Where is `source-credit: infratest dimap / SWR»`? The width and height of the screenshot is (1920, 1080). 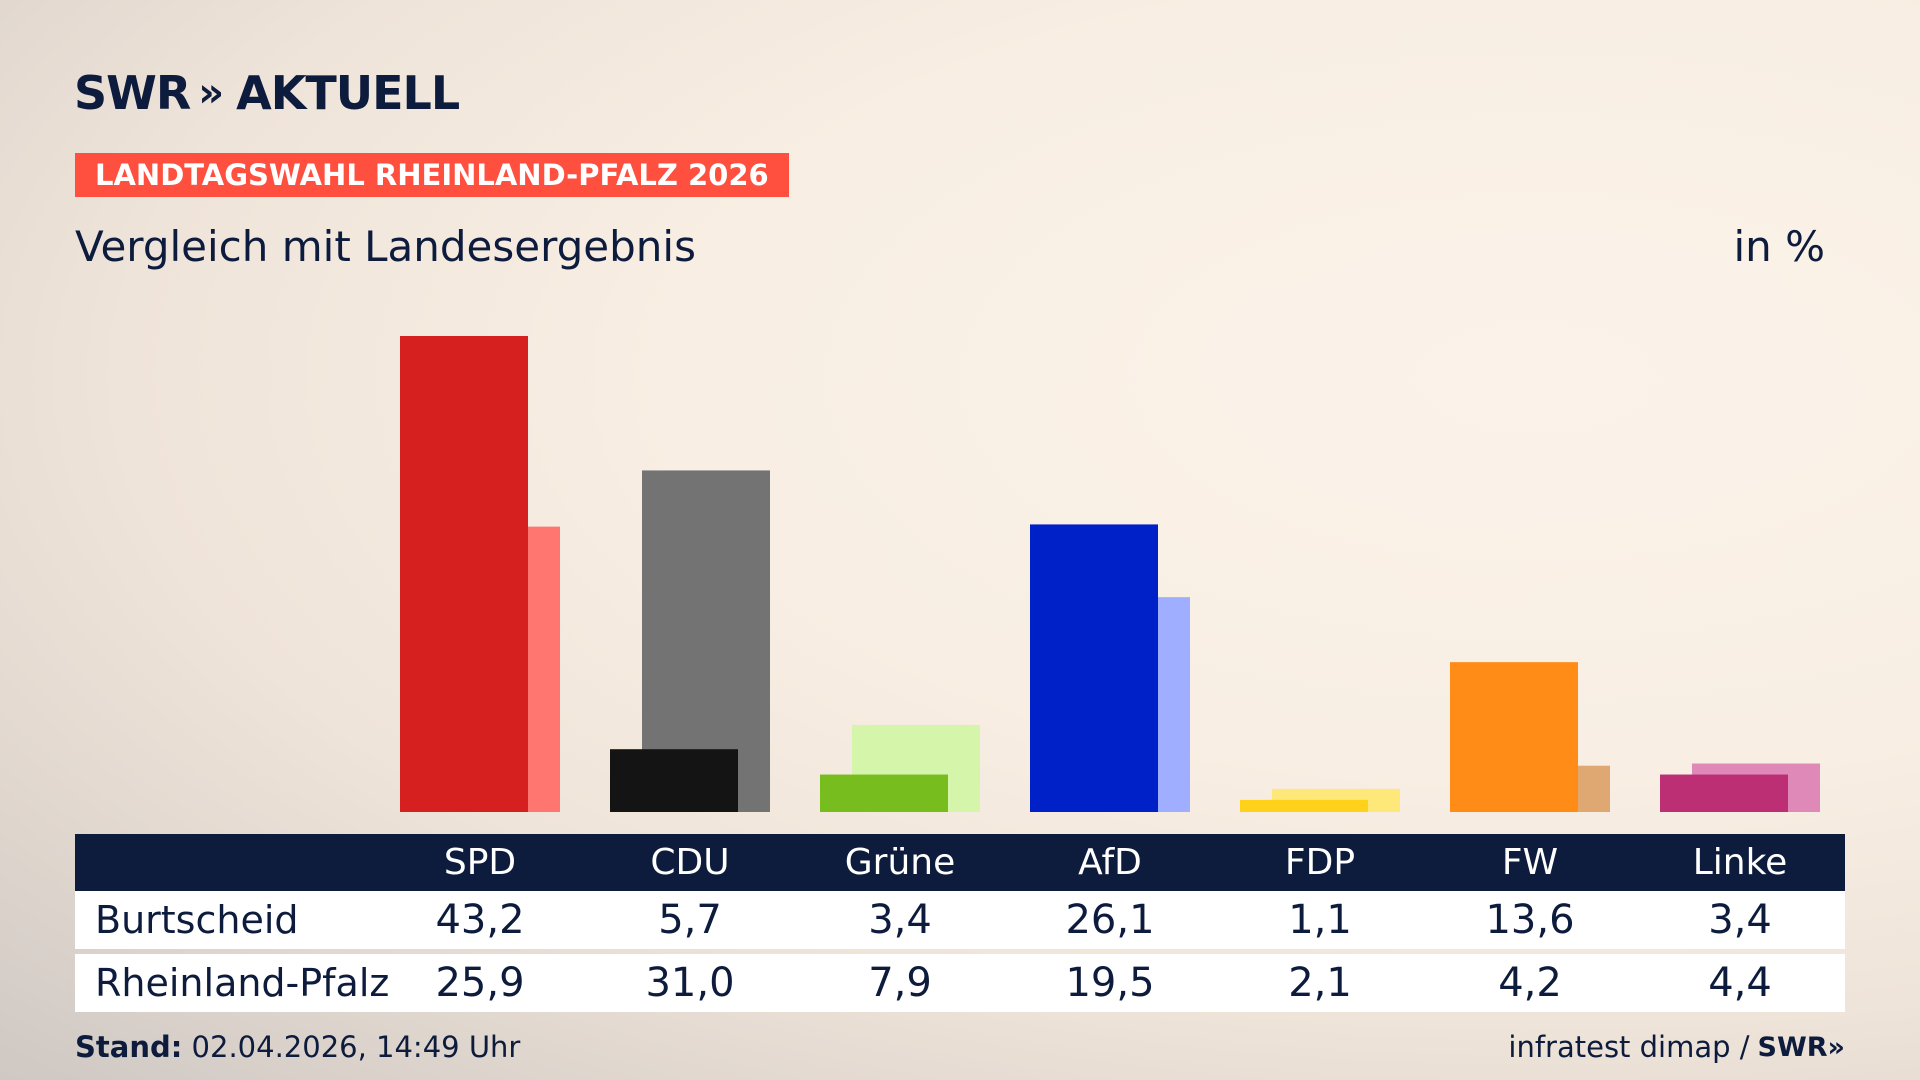 source-credit: infratest dimap / SWR» is located at coordinates (1676, 1047).